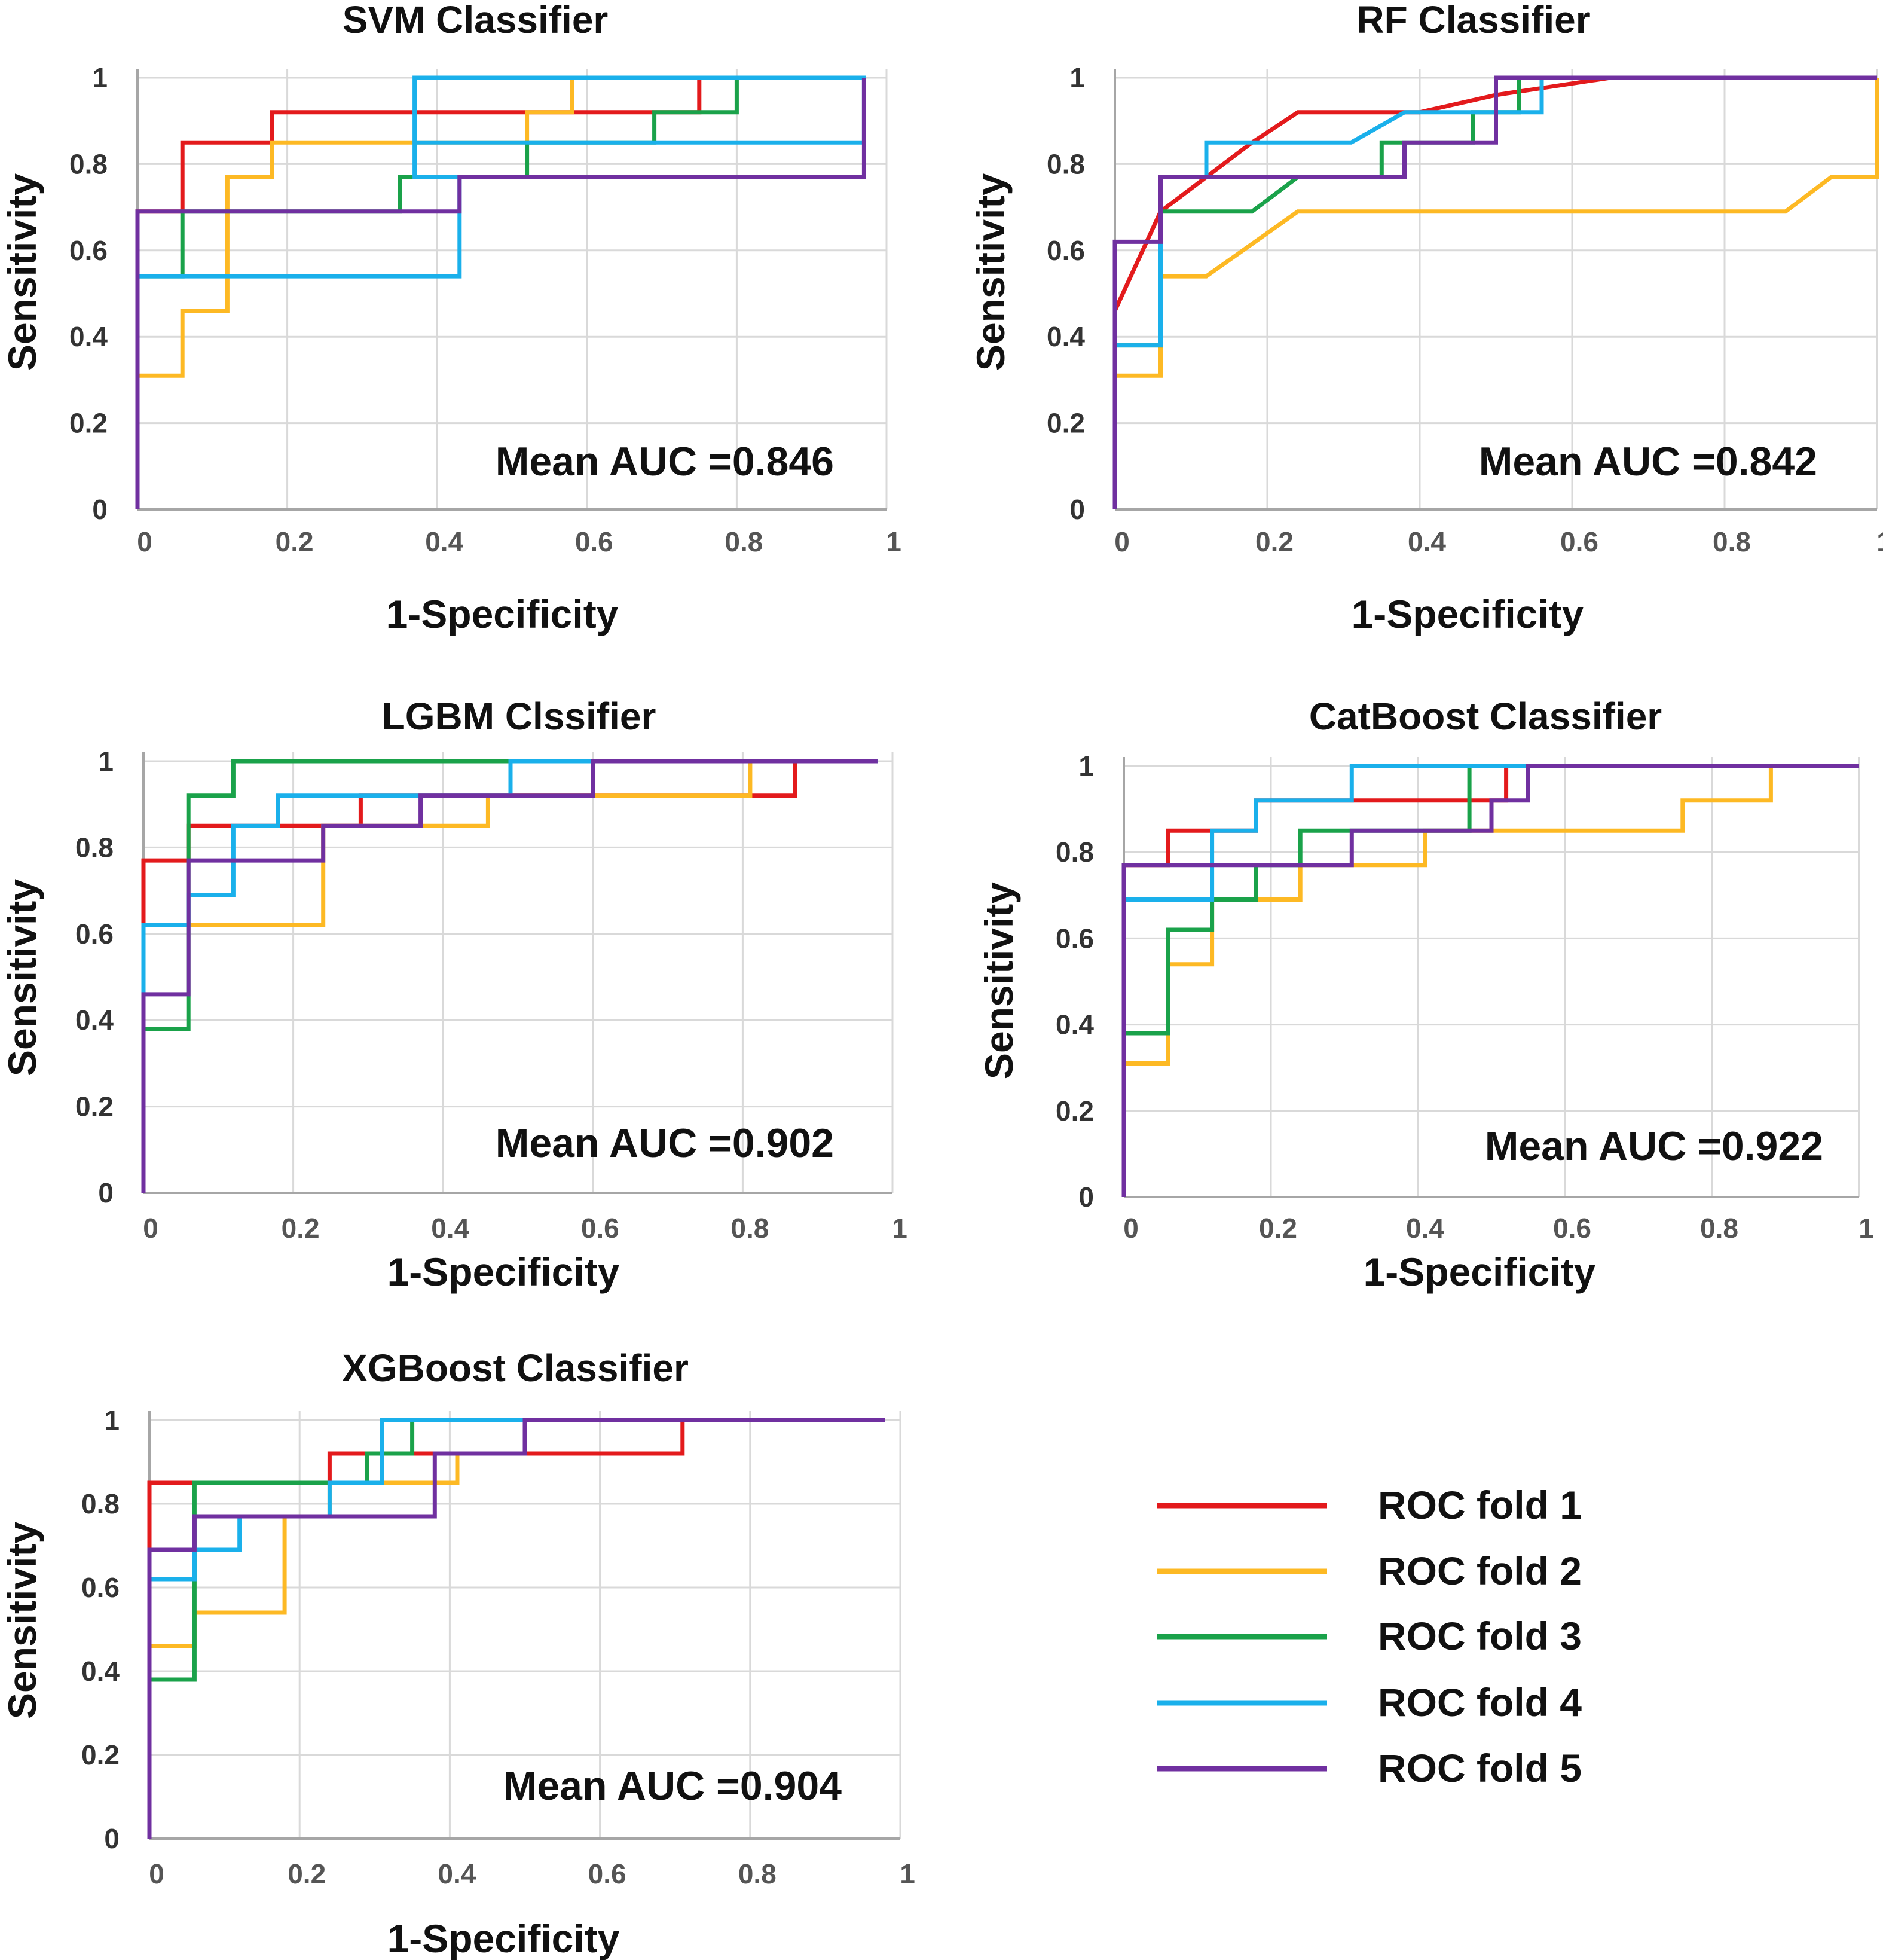  What do you see at coordinates (457, 1873) in the screenshot?
I see `xgboost-x-tick-label: 0.4` at bounding box center [457, 1873].